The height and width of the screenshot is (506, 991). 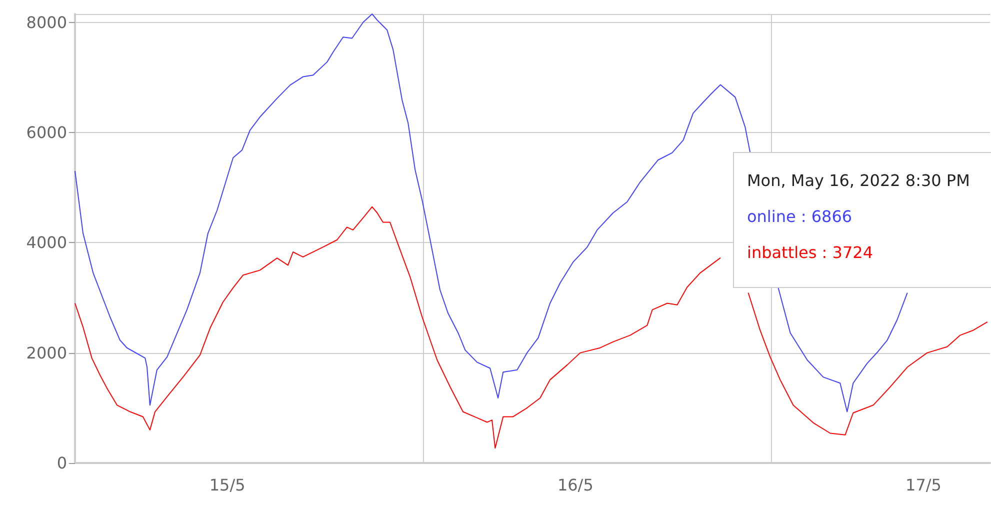 I want to click on annotation: Mon, May 16, 2022 8:30 PM, so click(x=859, y=180).